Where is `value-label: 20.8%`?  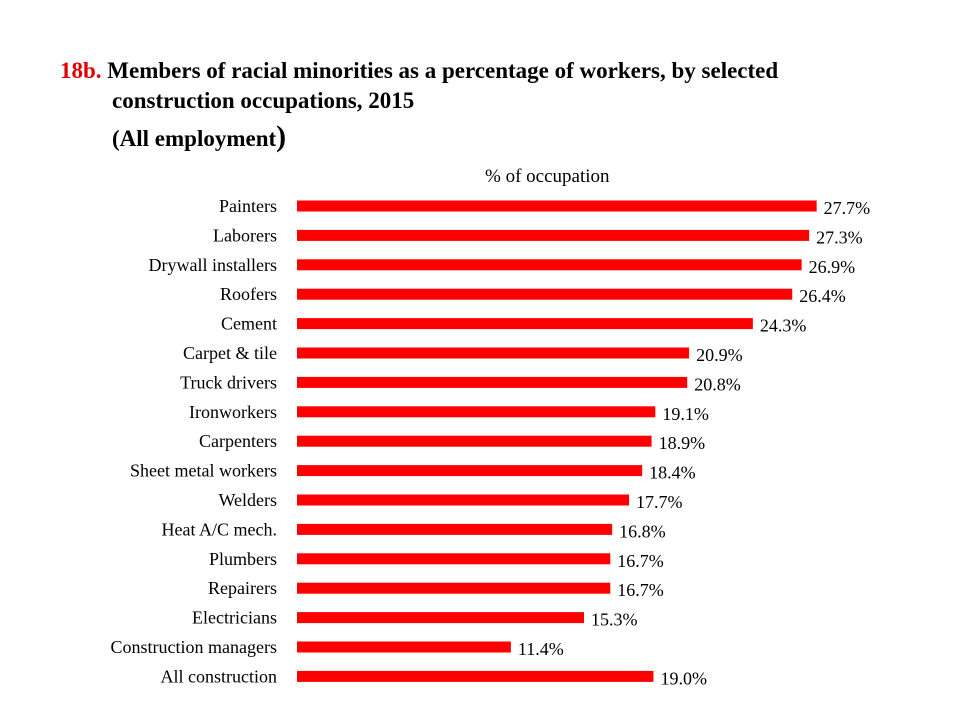
value-label: 20.8% is located at coordinates (717, 384).